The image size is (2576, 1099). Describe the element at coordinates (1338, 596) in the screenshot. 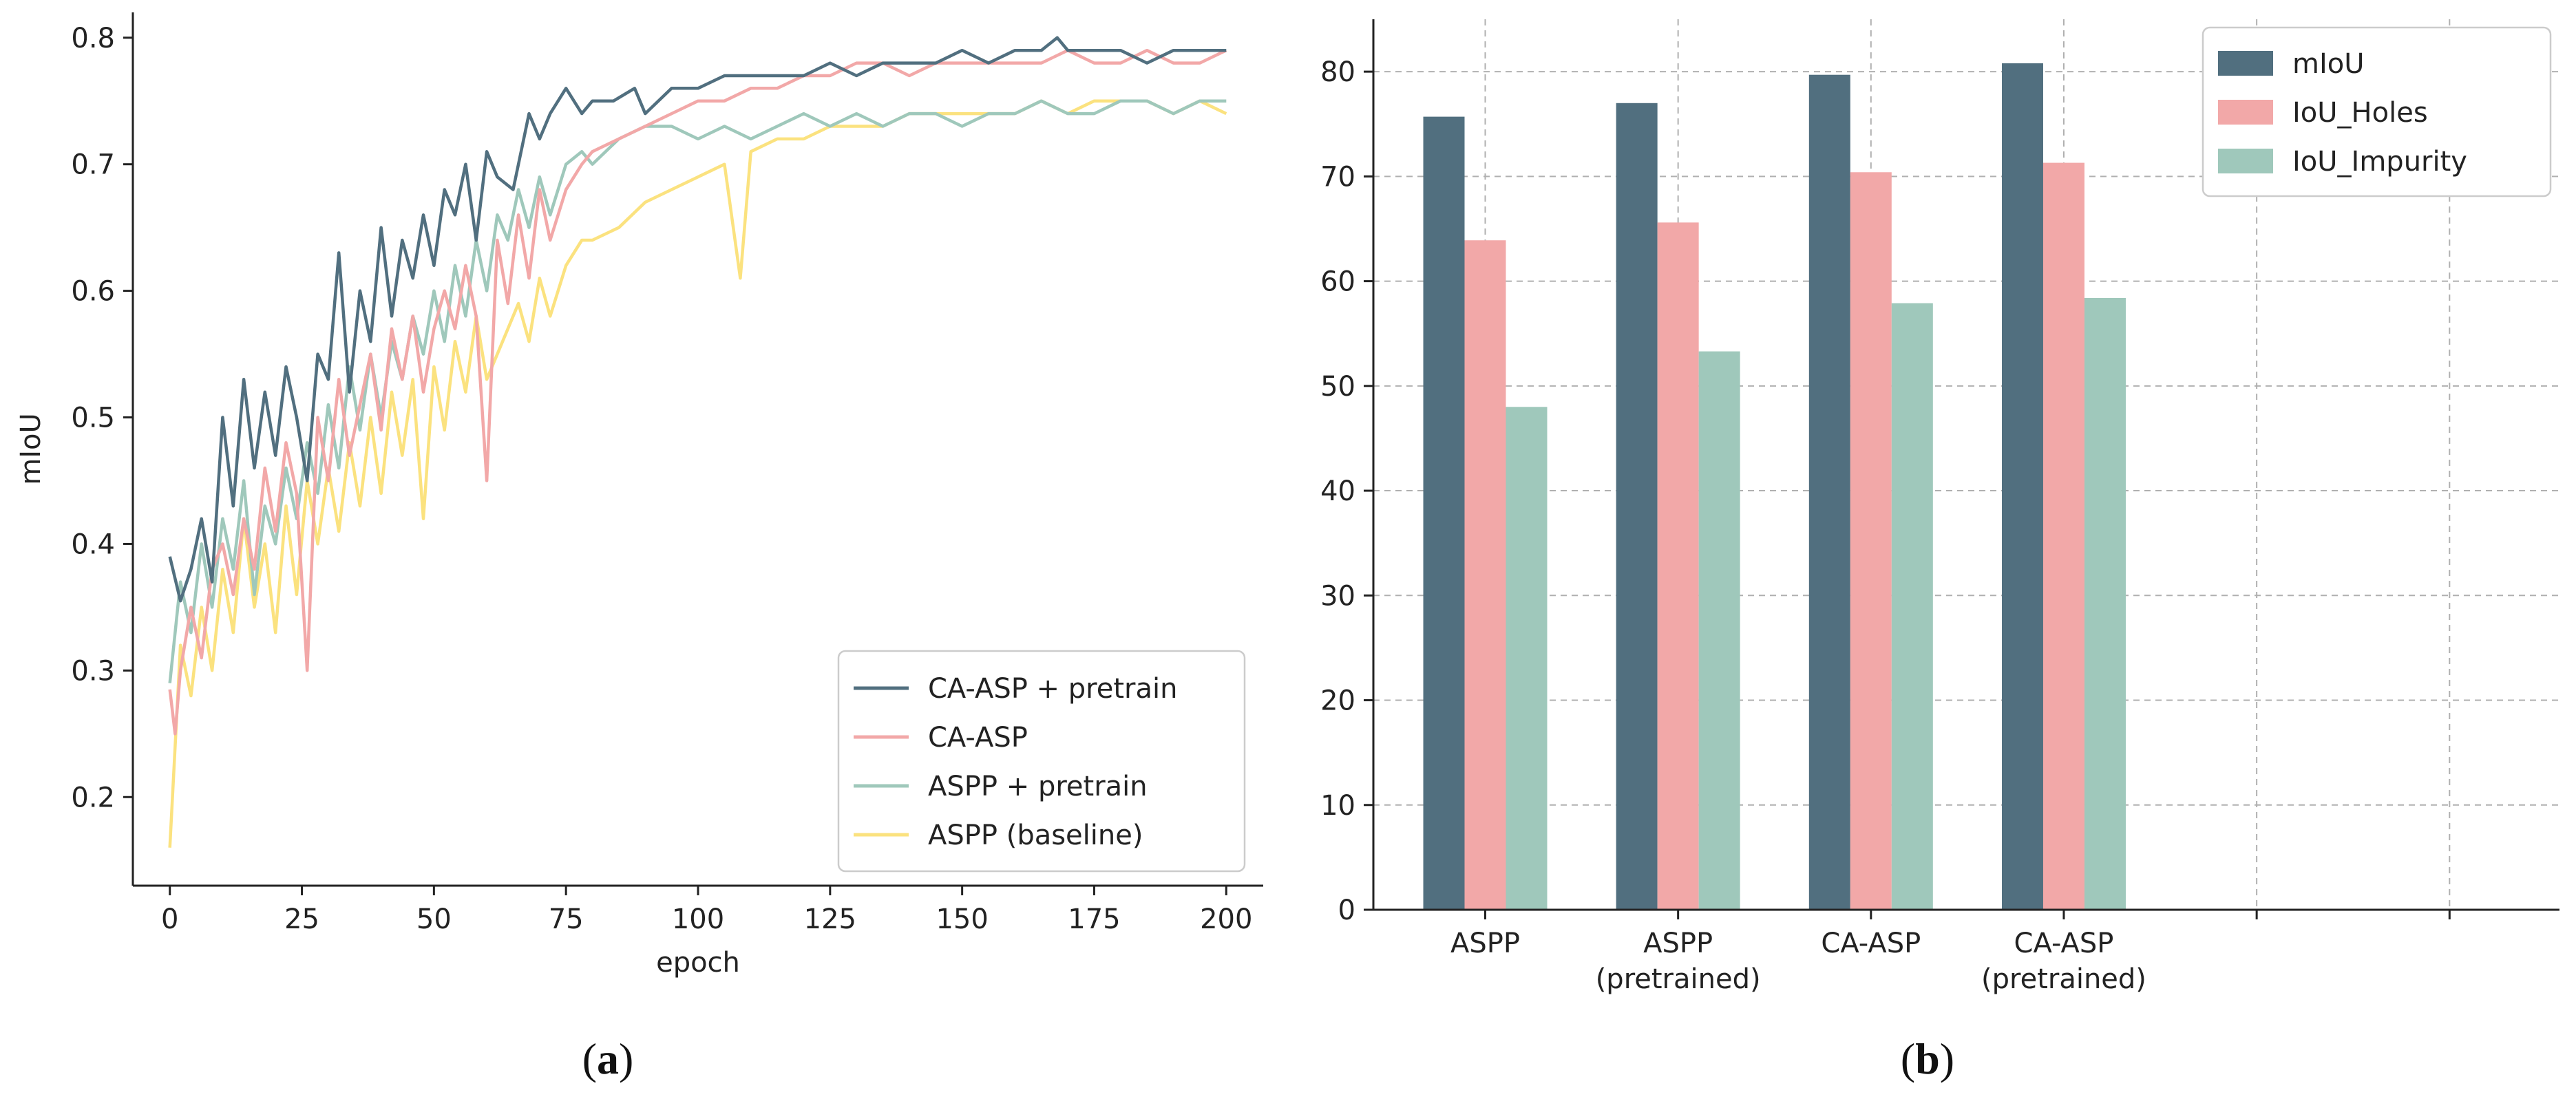

I see `y-tick-label: 30` at that location.